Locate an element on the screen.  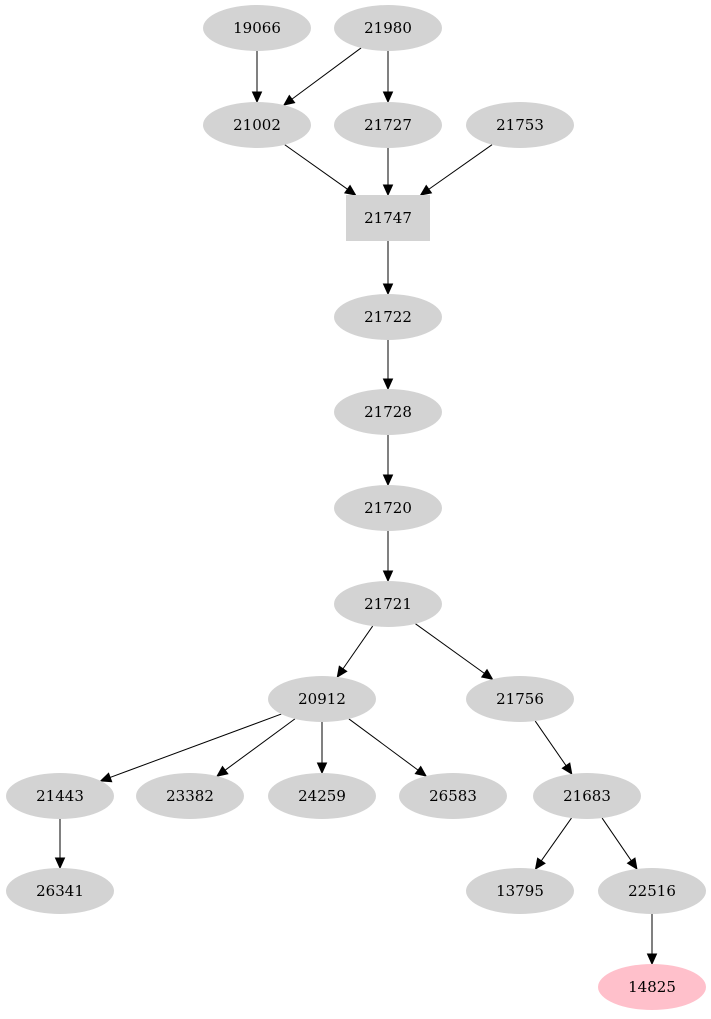
node-label: 13795 is located at coordinates (520, 891).